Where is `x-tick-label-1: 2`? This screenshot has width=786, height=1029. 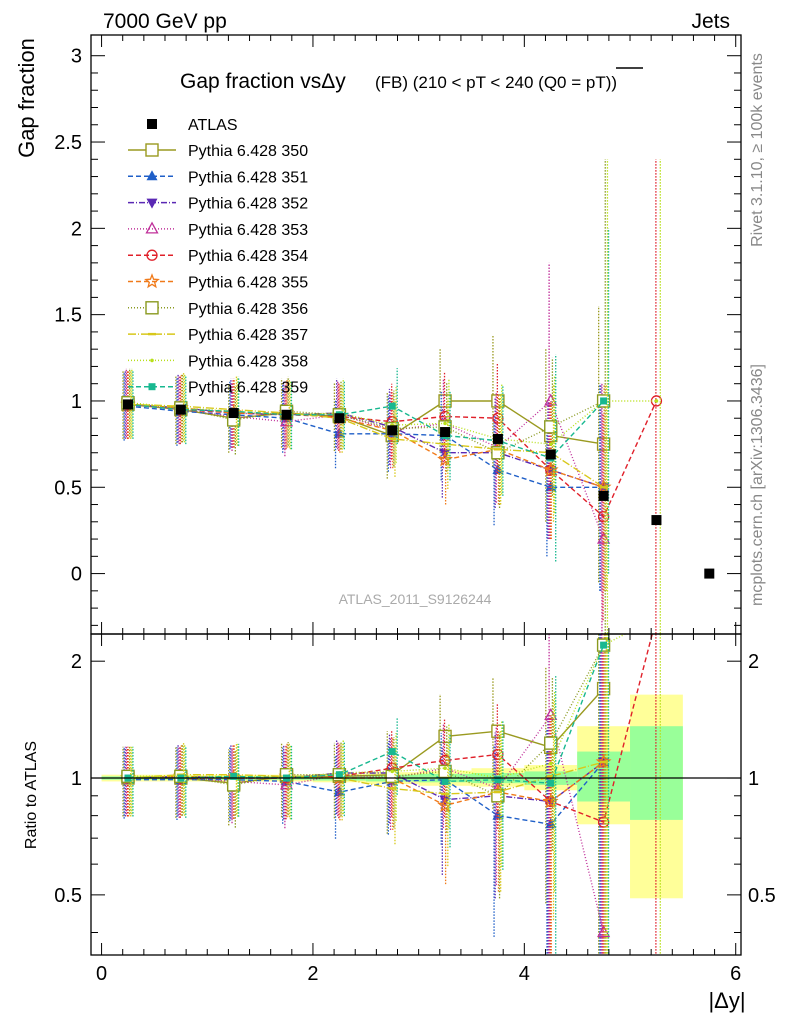
x-tick-label-1: 2 is located at coordinates (312, 974).